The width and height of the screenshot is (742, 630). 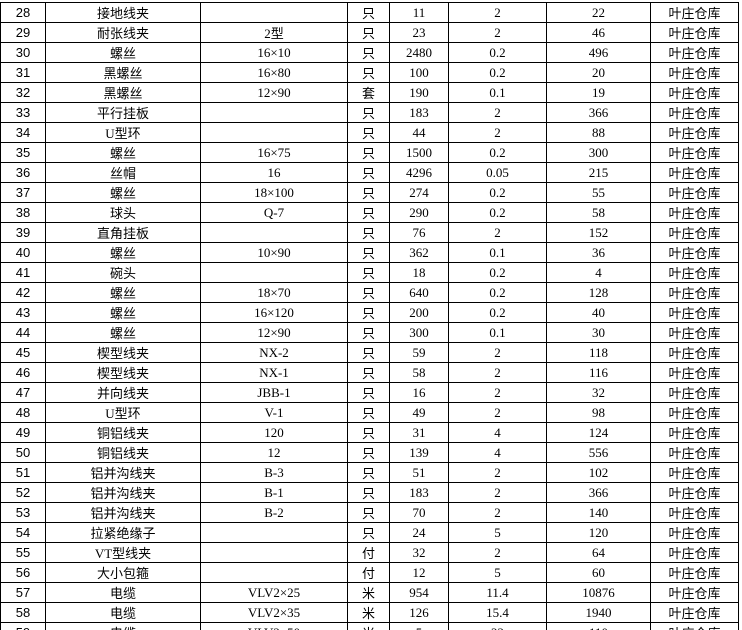 What do you see at coordinates (123, 132) in the screenshot?
I see `cell-item-name: U型环` at bounding box center [123, 132].